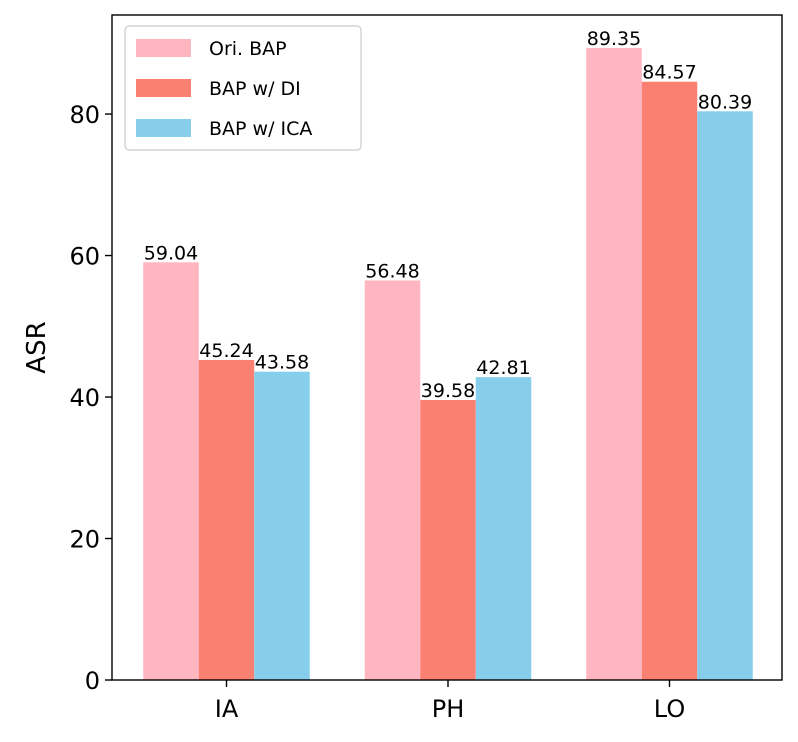  What do you see at coordinates (226, 351) in the screenshot?
I see `bar-value-label: 45.24` at bounding box center [226, 351].